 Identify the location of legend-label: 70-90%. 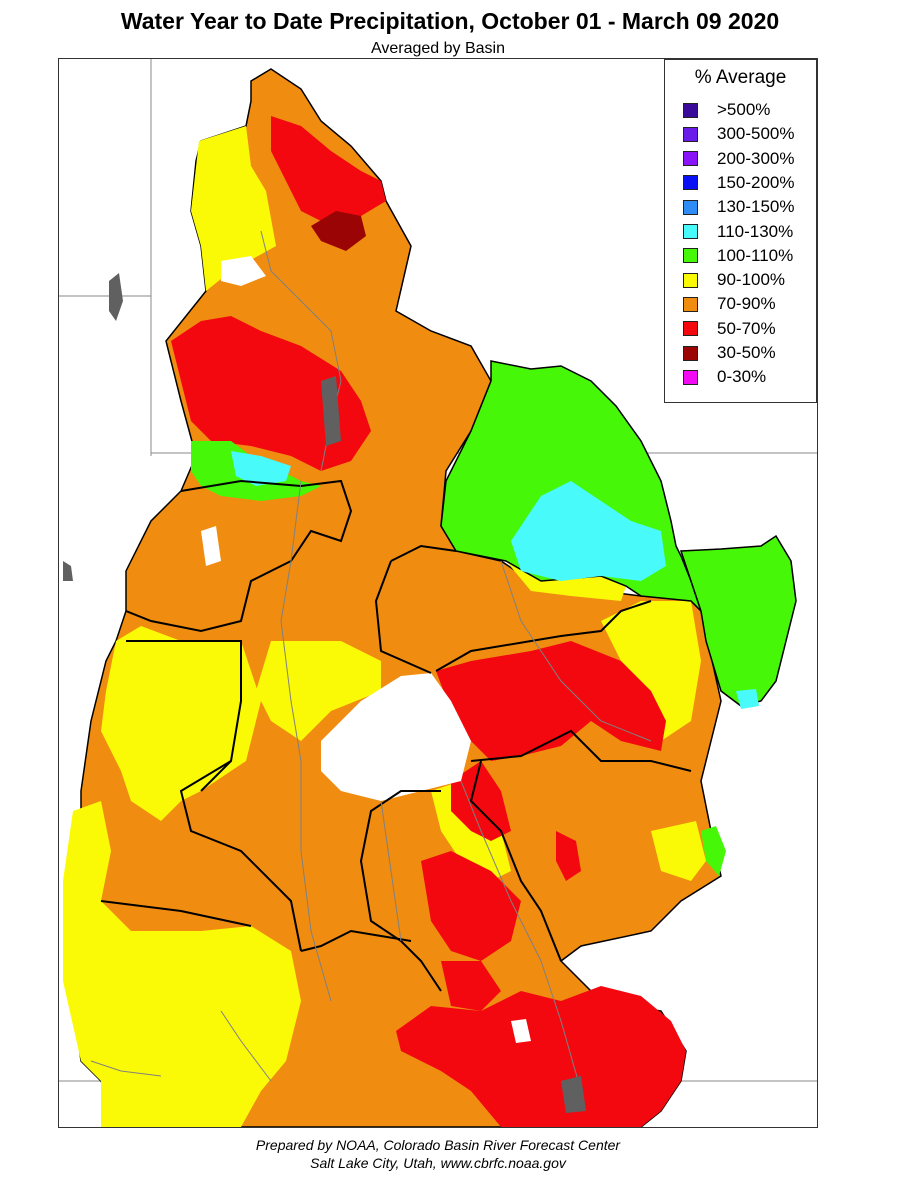
(746, 304).